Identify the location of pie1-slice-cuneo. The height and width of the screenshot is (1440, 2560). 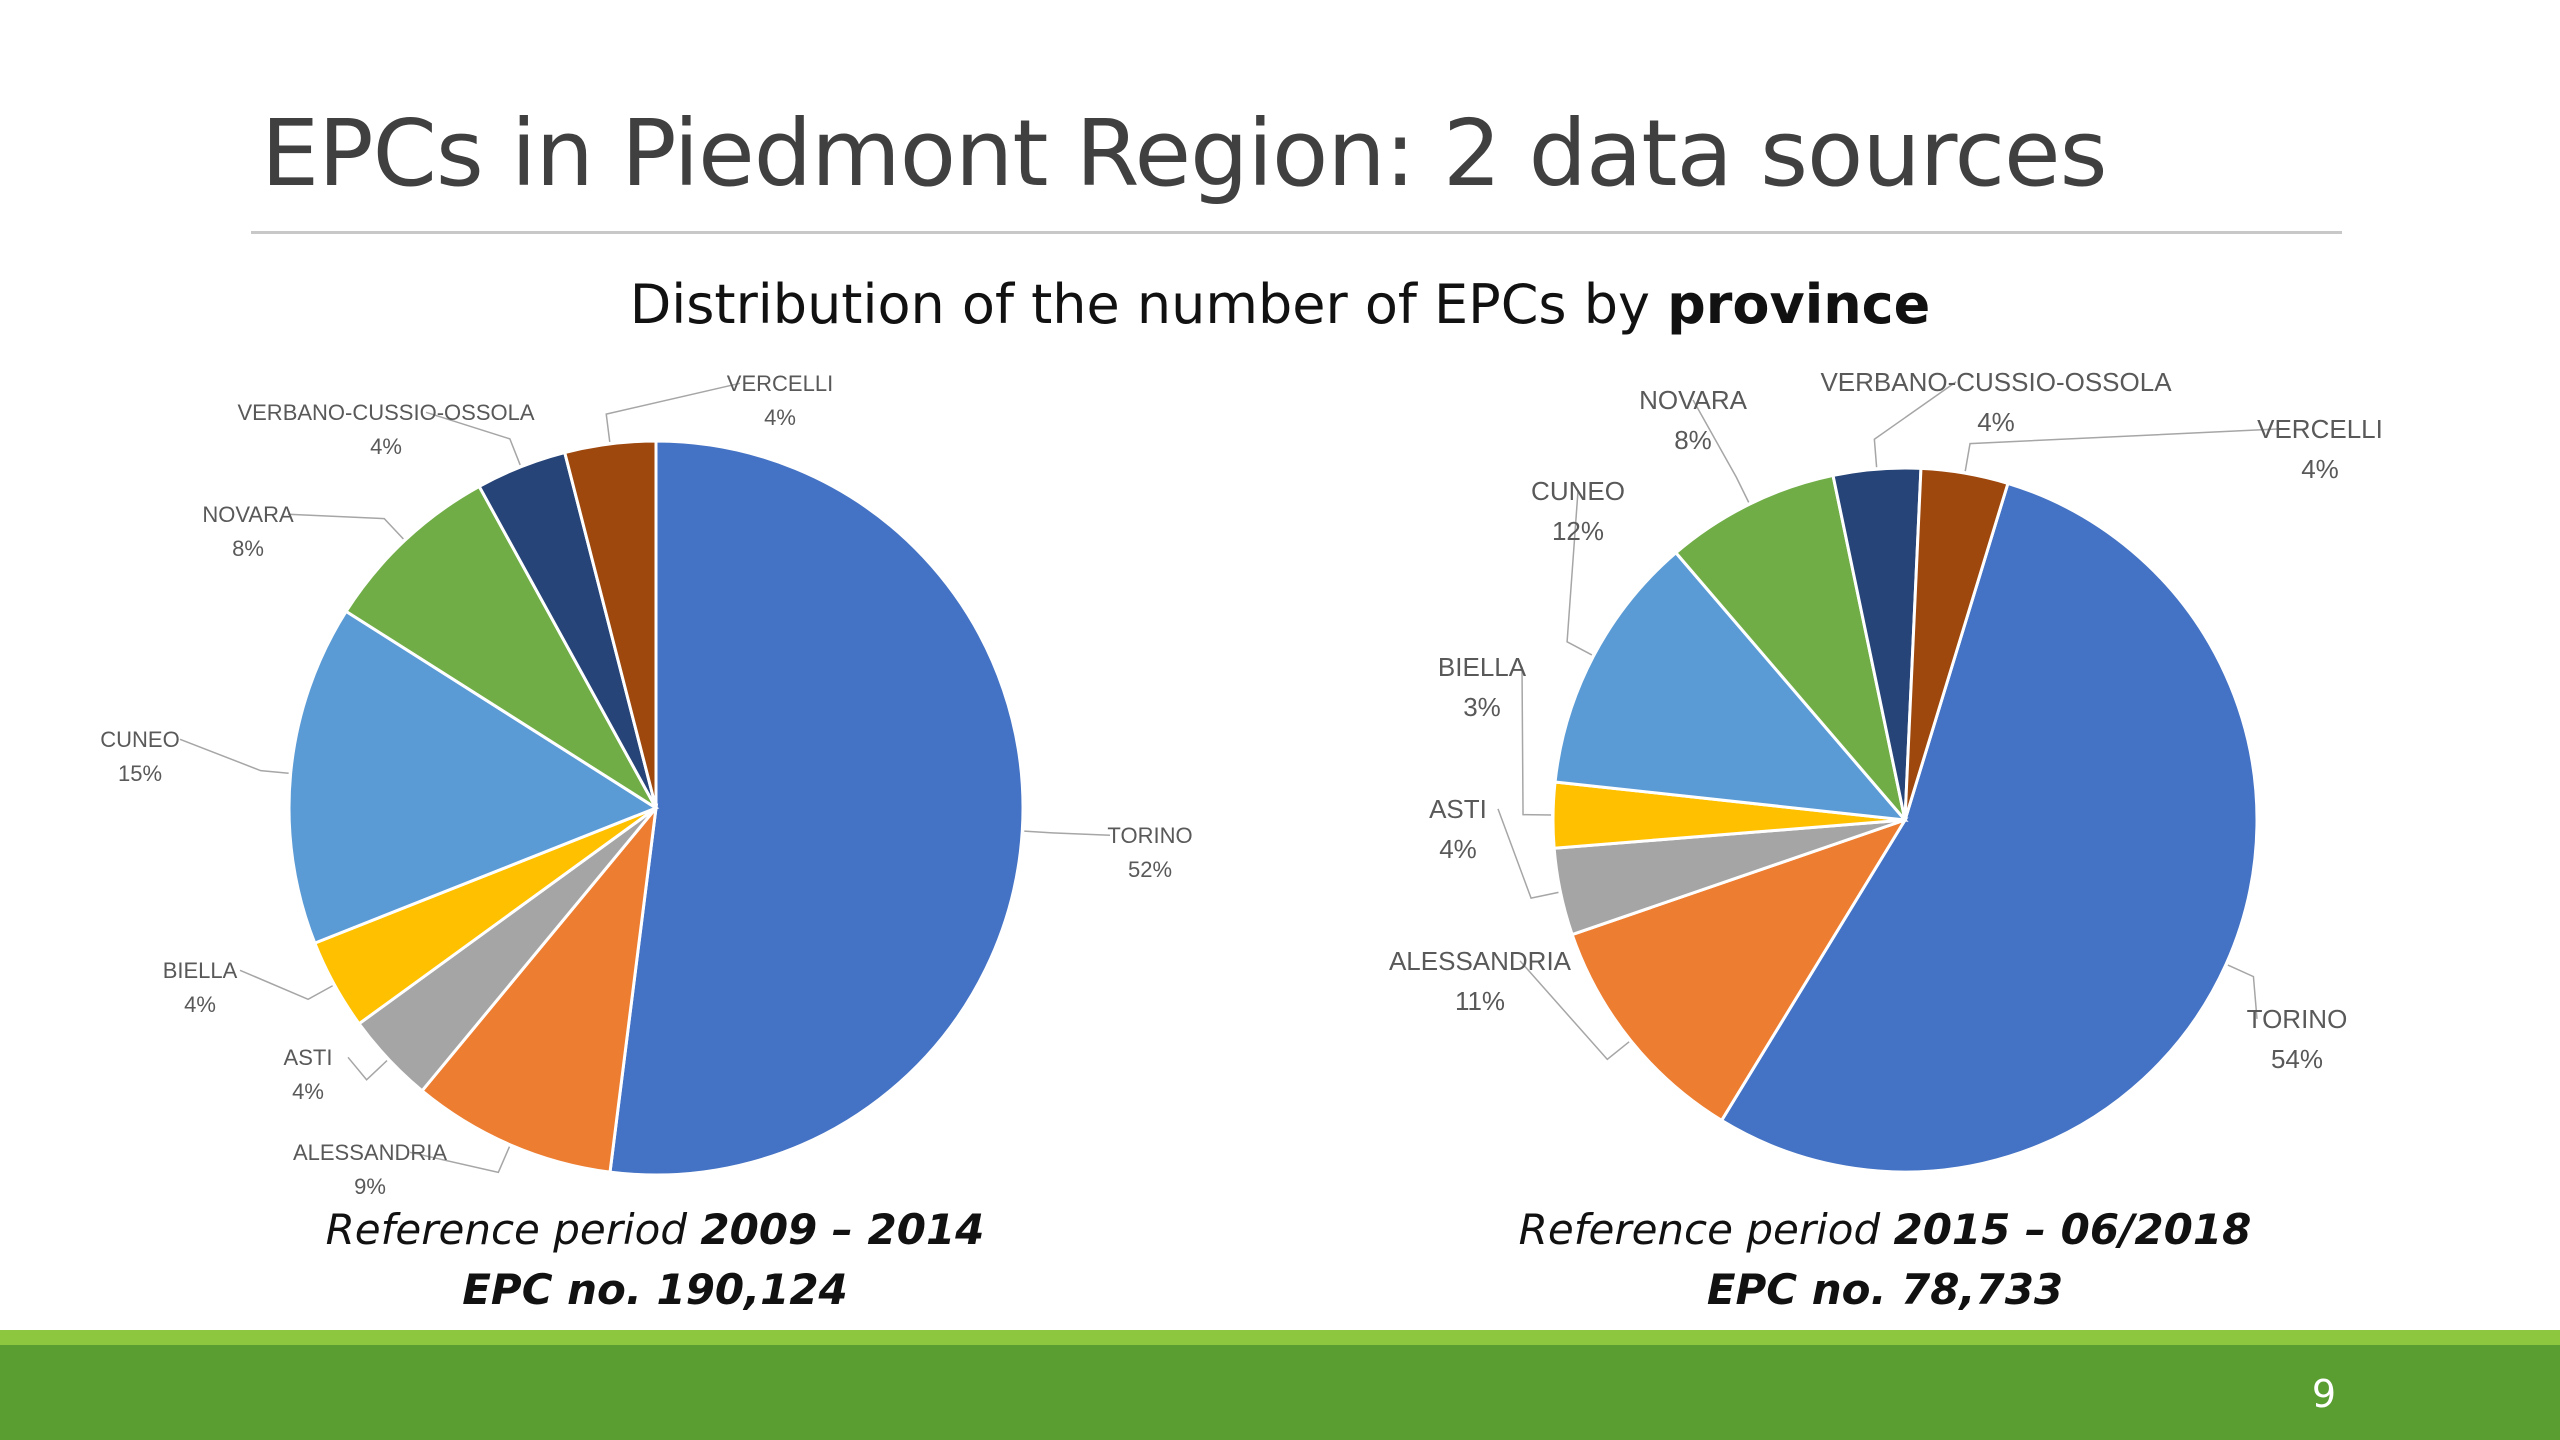
(473, 777).